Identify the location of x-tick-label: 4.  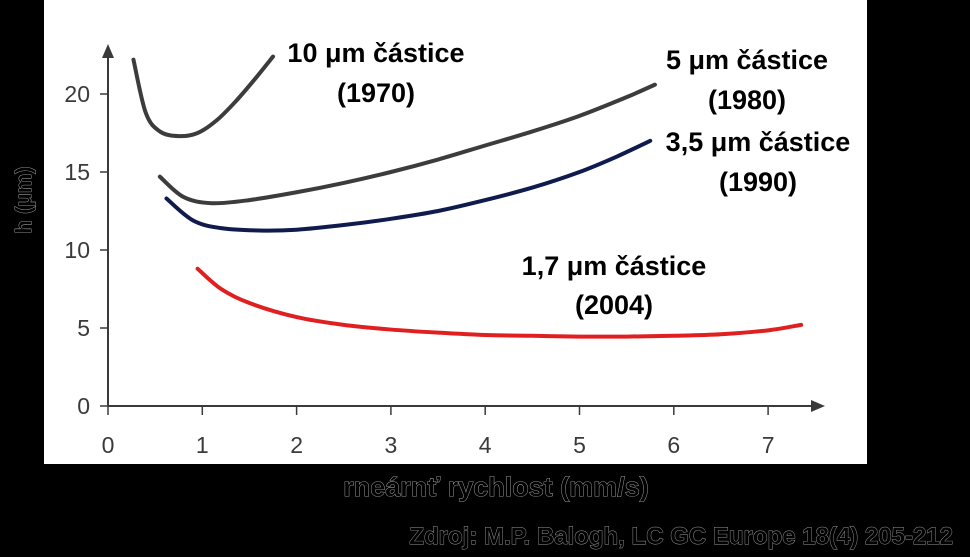
(485, 445).